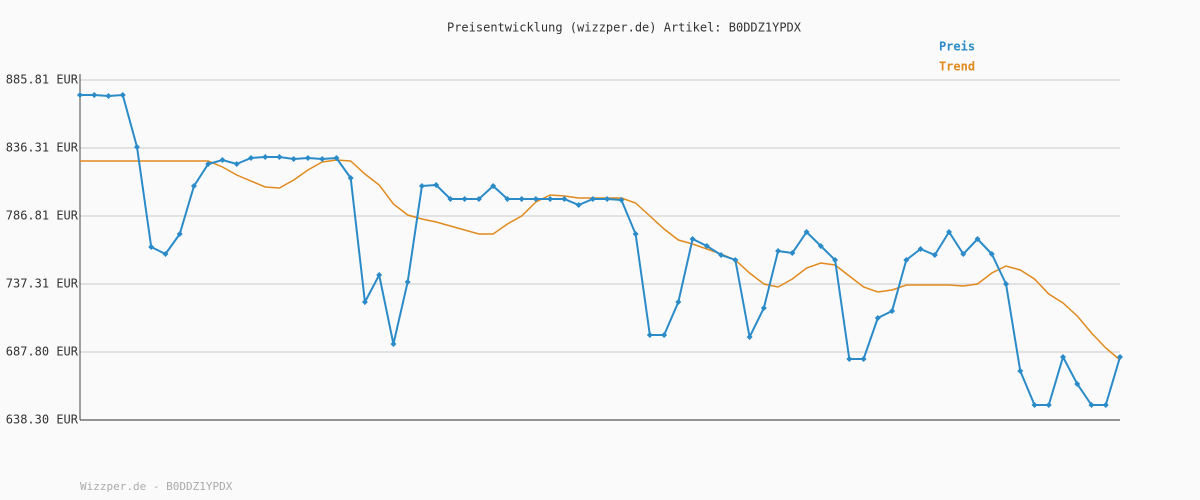  Describe the element at coordinates (42, 283) in the screenshot. I see `y-tick-label: 737.31 EUR` at that location.